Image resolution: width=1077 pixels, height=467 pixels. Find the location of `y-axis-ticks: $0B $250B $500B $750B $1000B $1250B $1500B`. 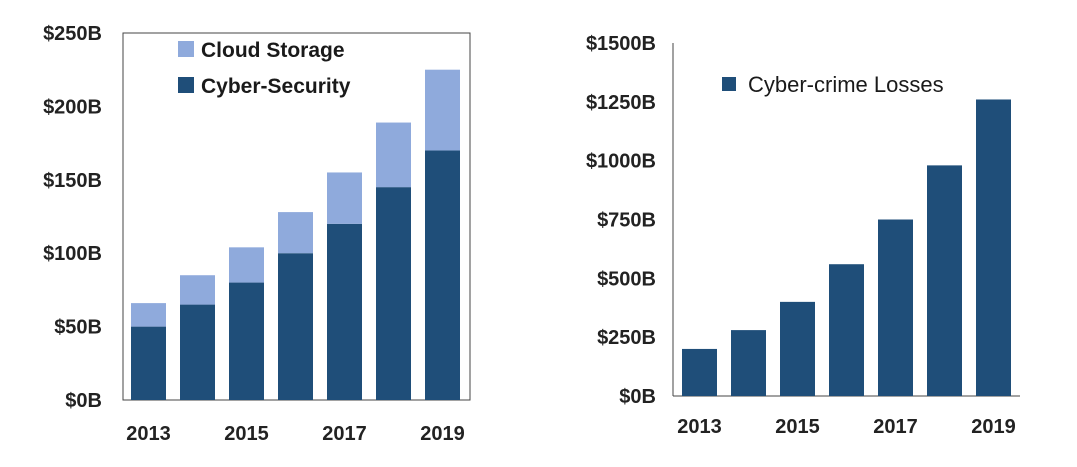

y-axis-ticks: $0B $250B $500B $750B $1000B $1250B $1500B is located at coordinates (621, 220).